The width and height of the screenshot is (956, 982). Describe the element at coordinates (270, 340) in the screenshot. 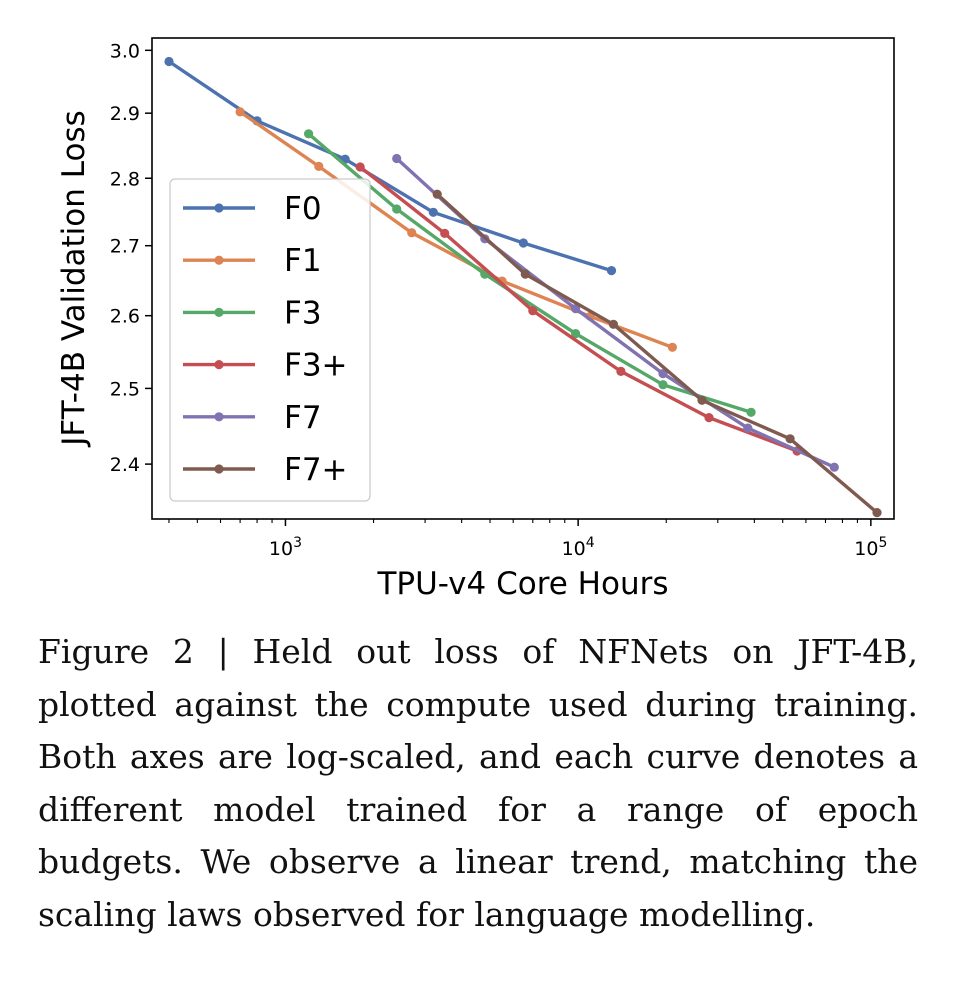

I see `legend: F0 F1 F3 F3+ F7 F7+` at that location.